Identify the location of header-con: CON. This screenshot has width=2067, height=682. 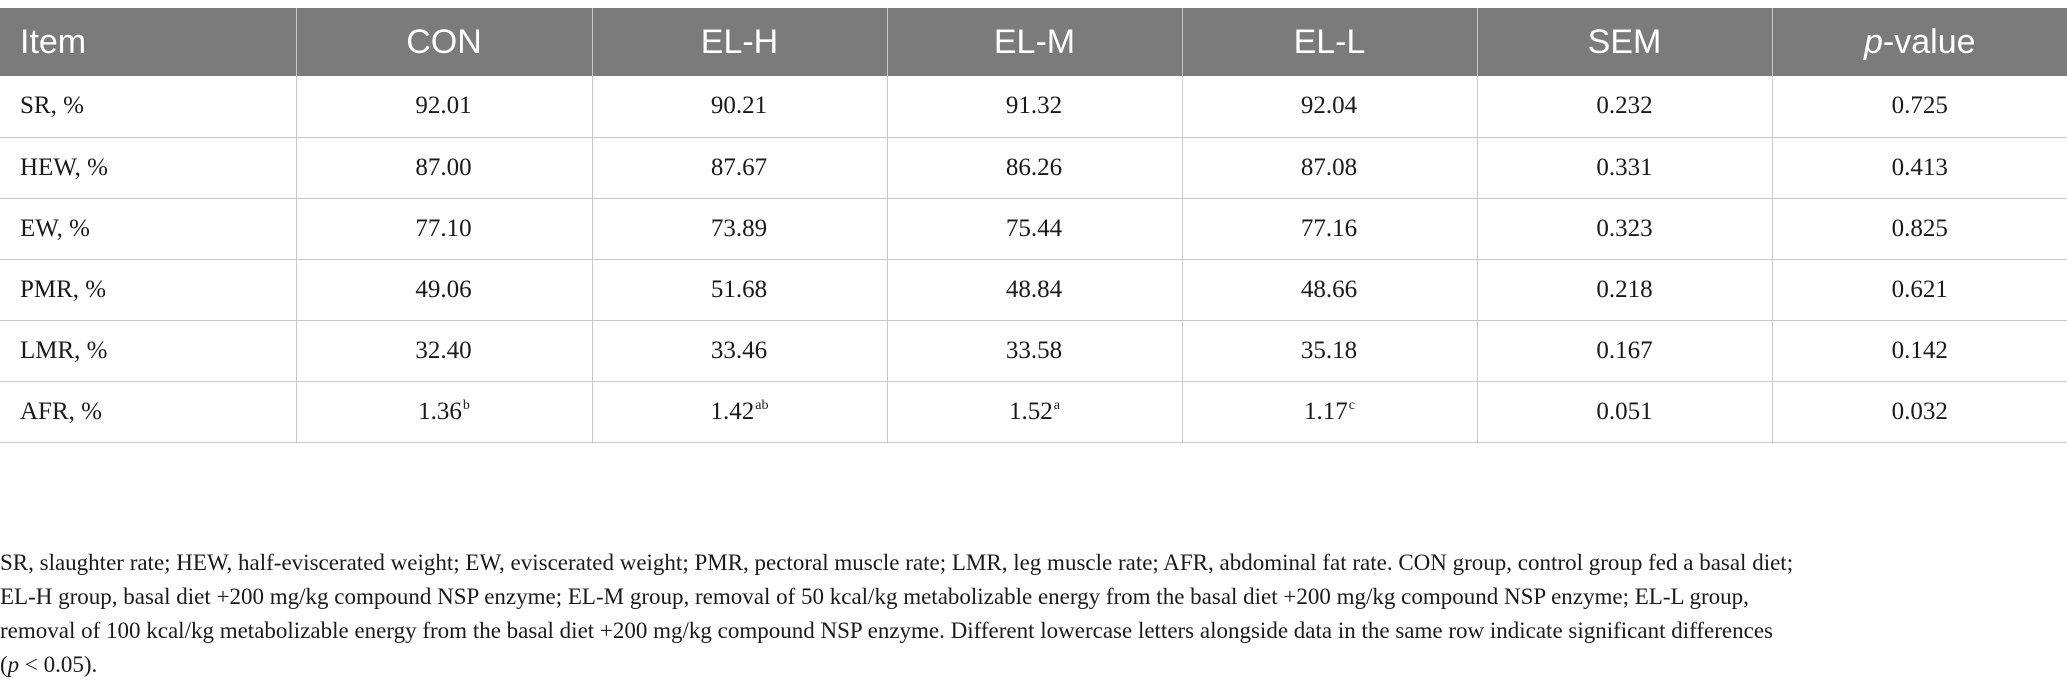
(443, 42).